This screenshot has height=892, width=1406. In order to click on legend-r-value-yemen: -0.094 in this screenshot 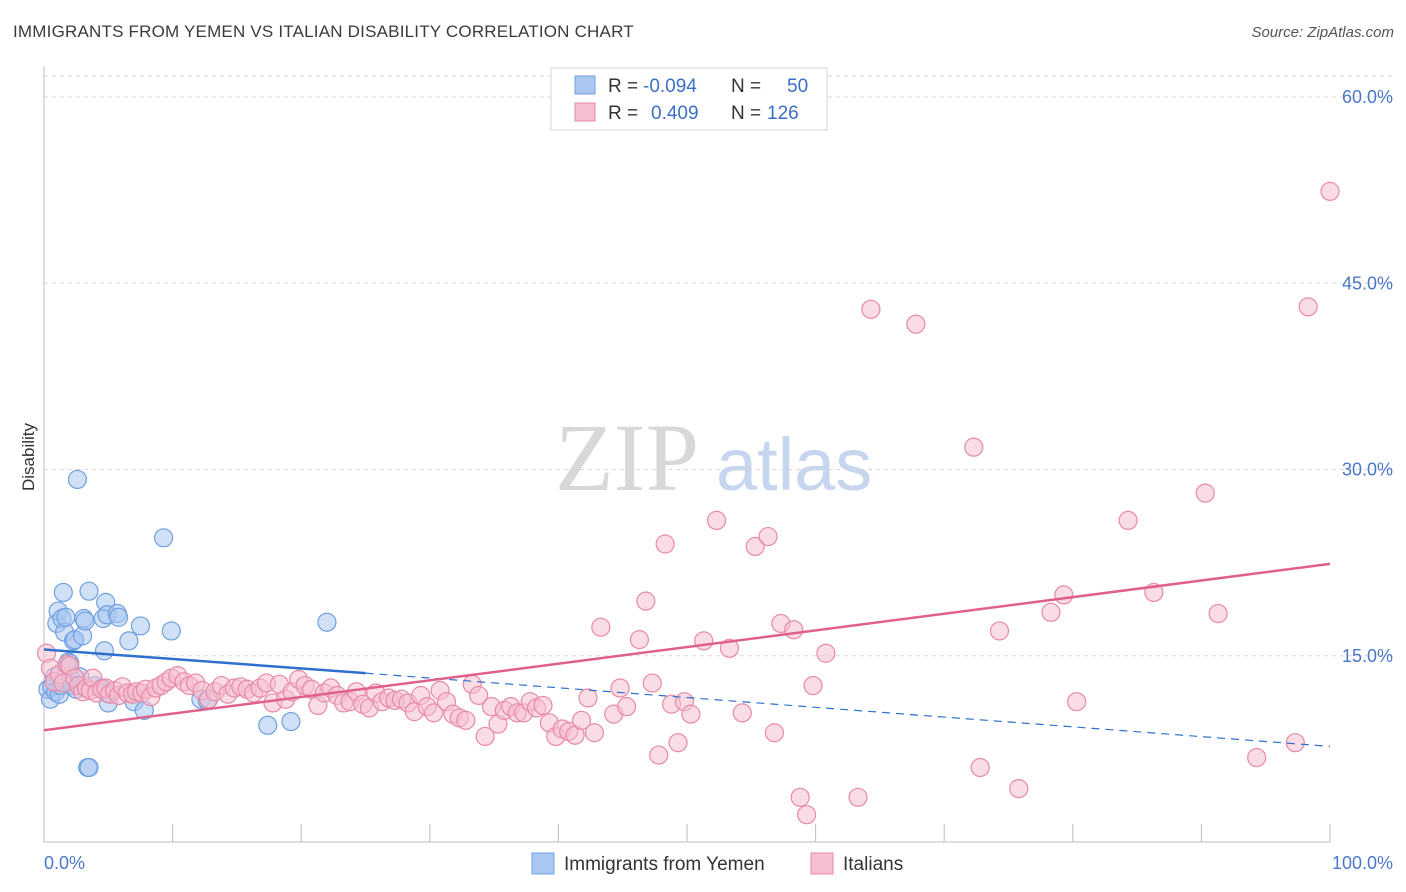, I will do `click(670, 86)`.